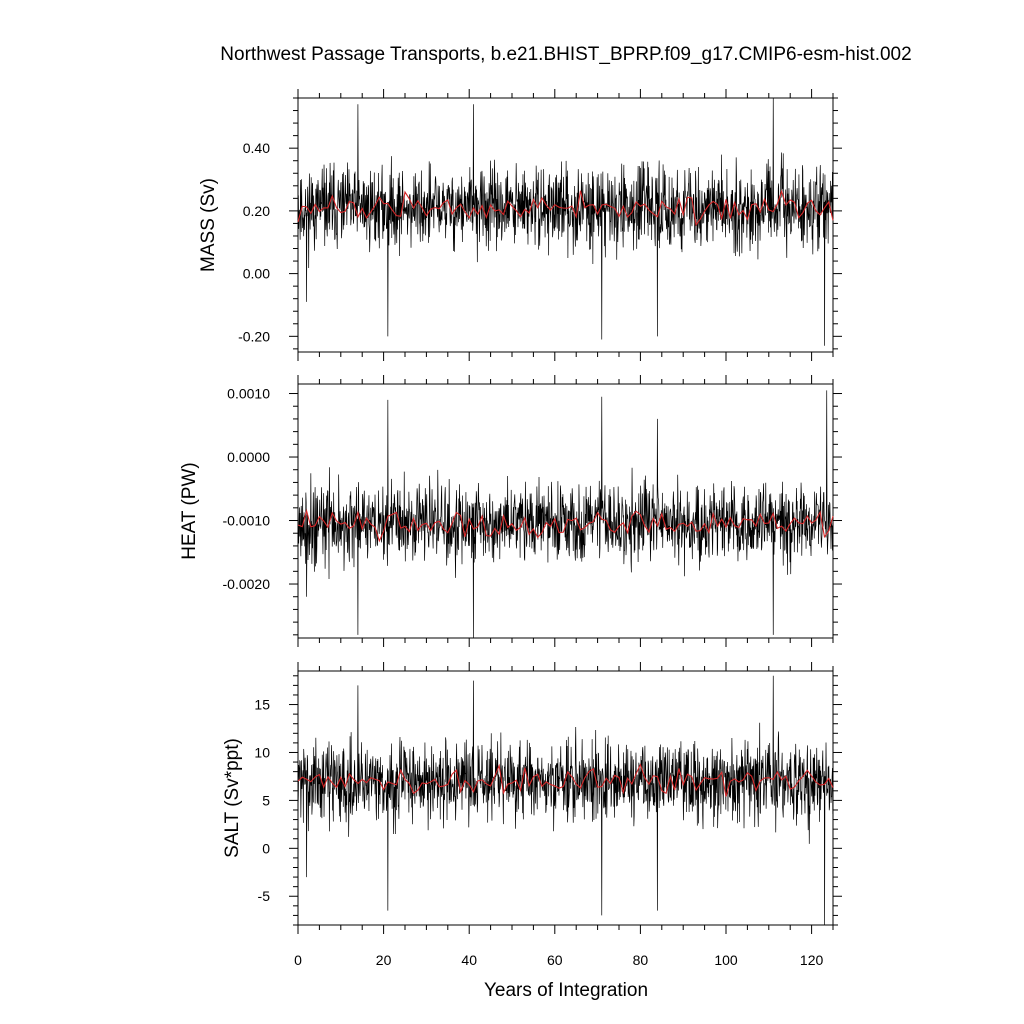  What do you see at coordinates (232, 798) in the screenshot?
I see `panel-salt-ylabel: SALT (Sv*ppt)` at bounding box center [232, 798].